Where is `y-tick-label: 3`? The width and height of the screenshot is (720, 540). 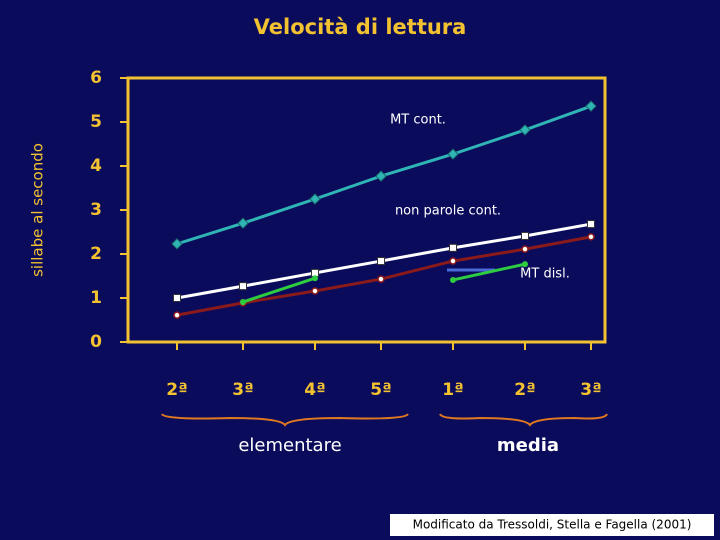 y-tick-label: 3 is located at coordinates (96, 210).